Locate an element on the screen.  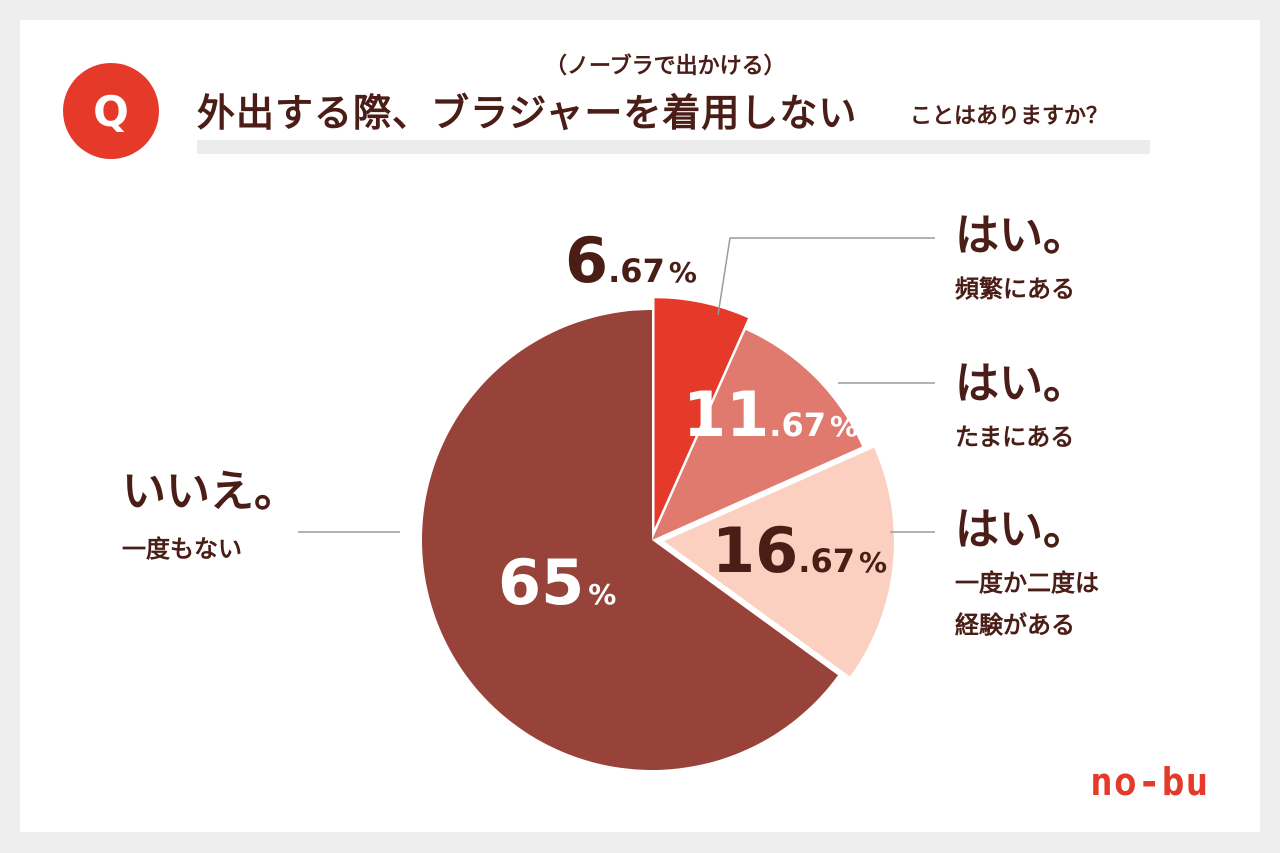
question-badge: Q is located at coordinates (111, 111).